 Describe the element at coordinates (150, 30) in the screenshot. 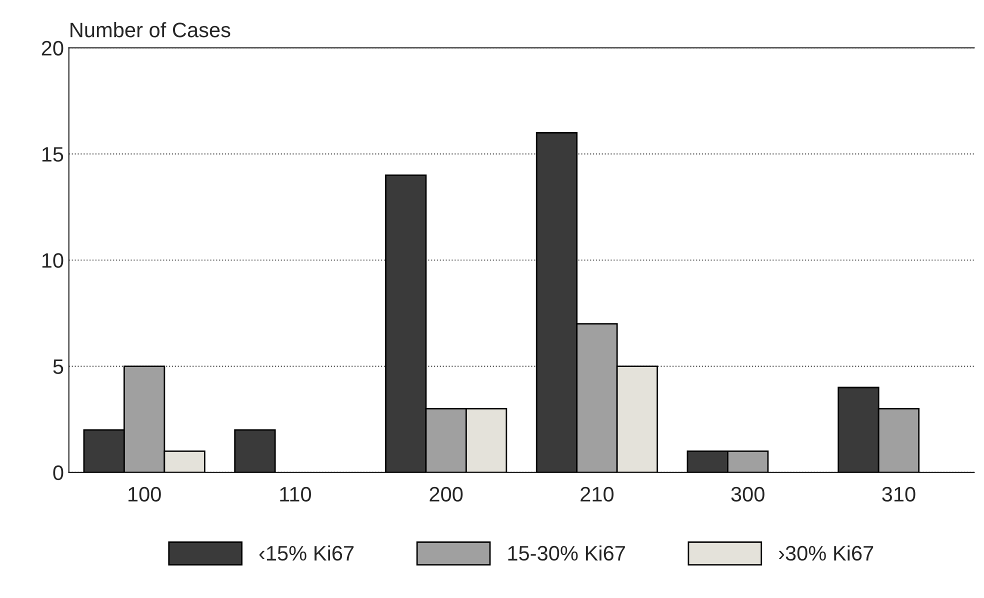

I see `y-axis-title: Number of Cases` at that location.